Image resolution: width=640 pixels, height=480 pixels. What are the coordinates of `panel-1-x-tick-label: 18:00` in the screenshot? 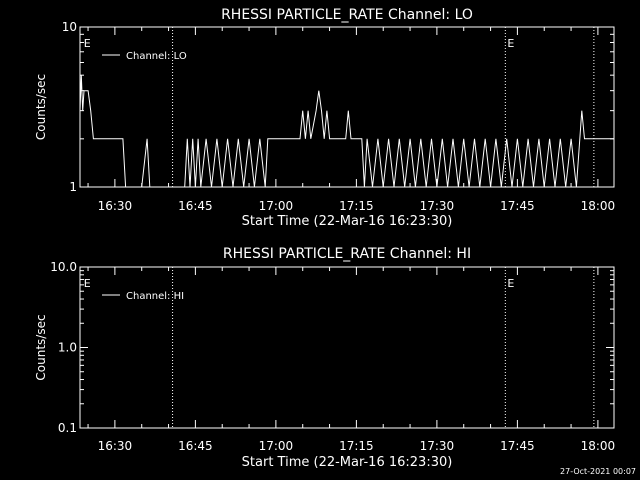 It's located at (598, 206).